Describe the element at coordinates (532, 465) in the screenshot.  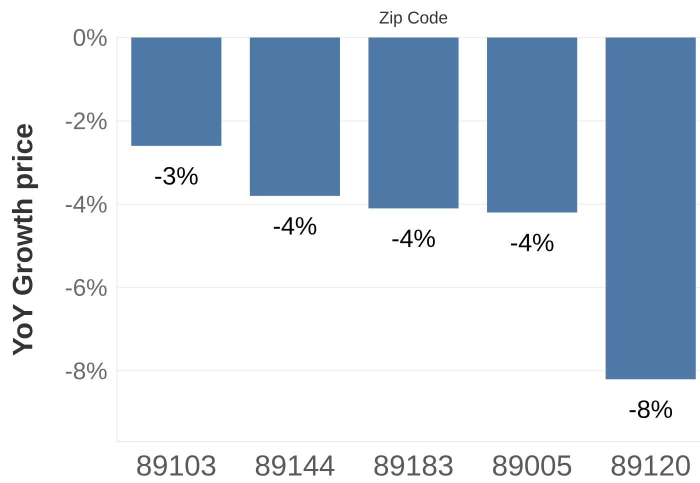
I see `x-tick-label: 89005` at that location.